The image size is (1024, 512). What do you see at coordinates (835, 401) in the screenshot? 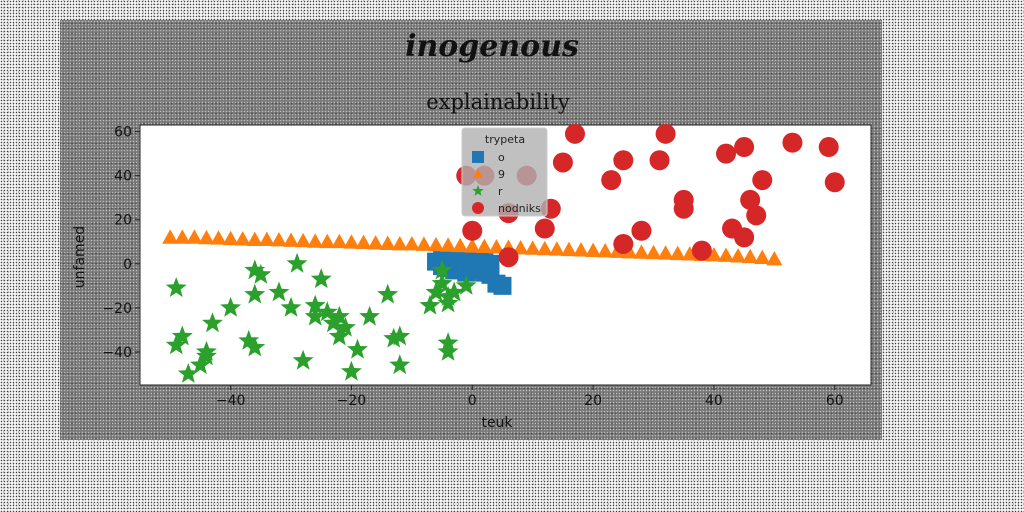
I see `x-tick-label: 60` at bounding box center [835, 401].